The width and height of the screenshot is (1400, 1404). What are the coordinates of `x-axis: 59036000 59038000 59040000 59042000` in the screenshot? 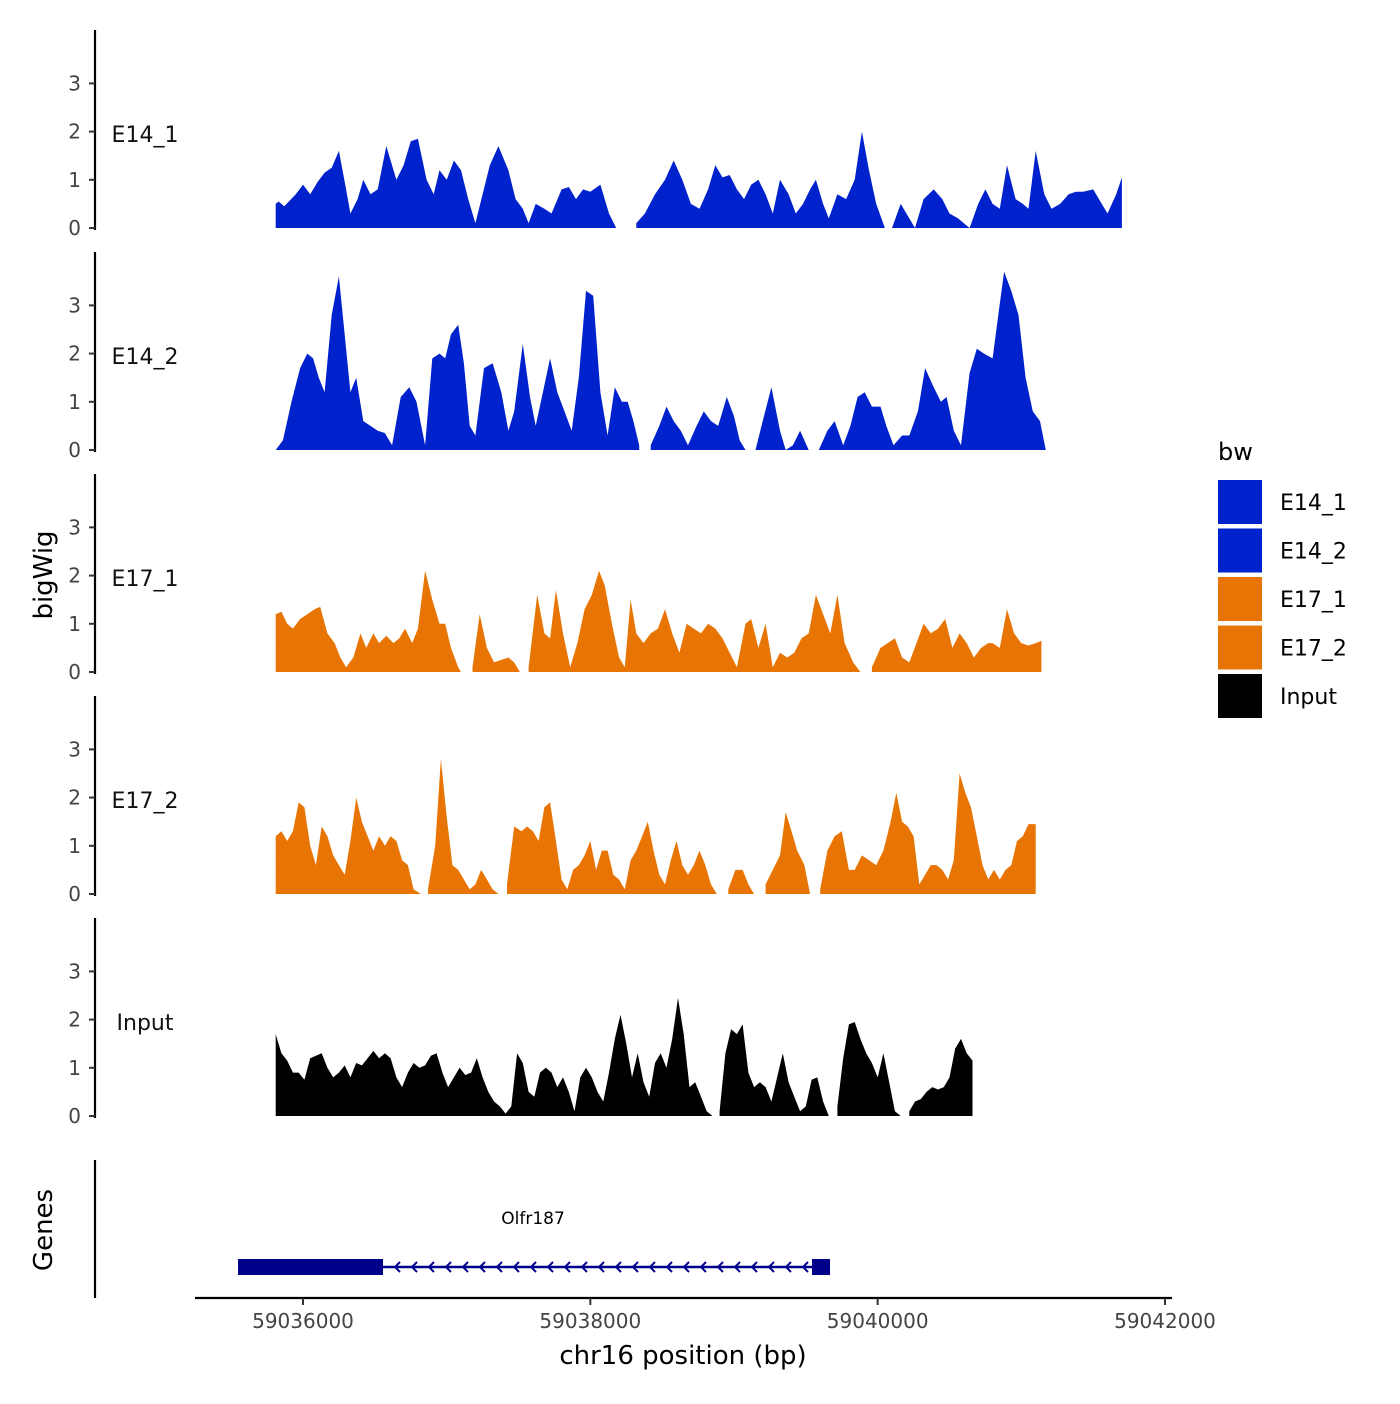 It's located at (705, 1314).